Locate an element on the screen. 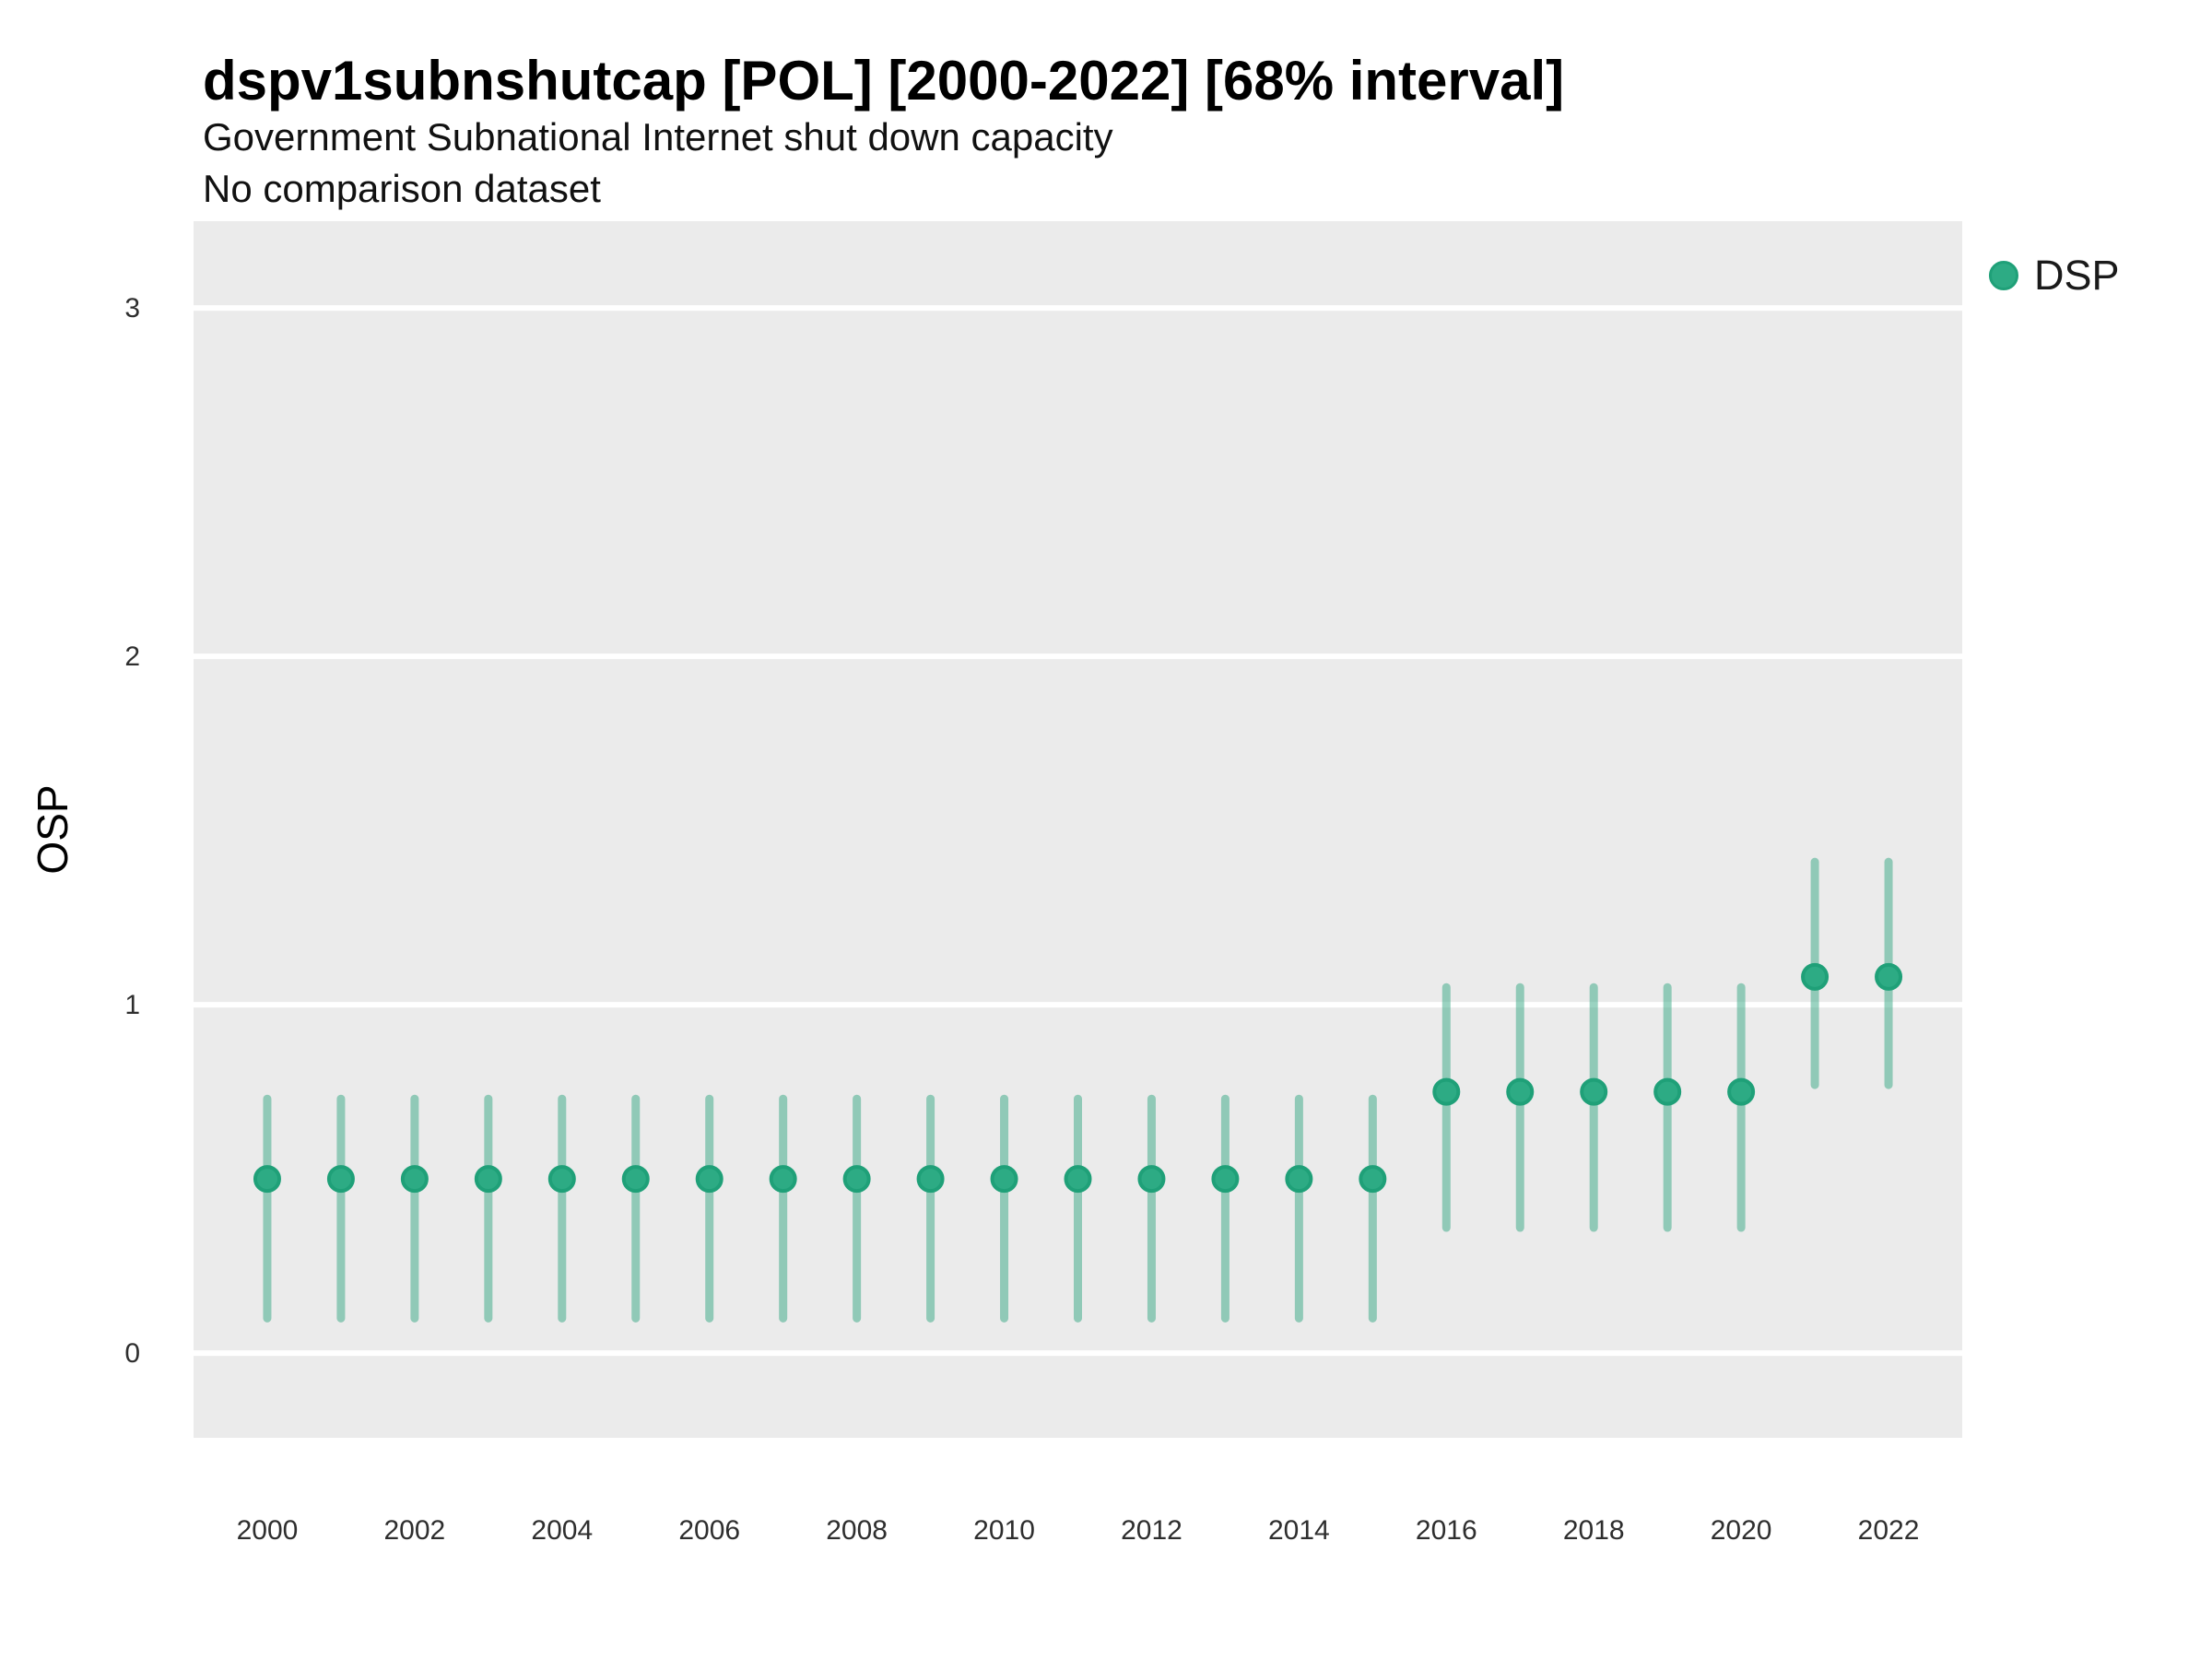  point-2011 is located at coordinates (1078, 1179).